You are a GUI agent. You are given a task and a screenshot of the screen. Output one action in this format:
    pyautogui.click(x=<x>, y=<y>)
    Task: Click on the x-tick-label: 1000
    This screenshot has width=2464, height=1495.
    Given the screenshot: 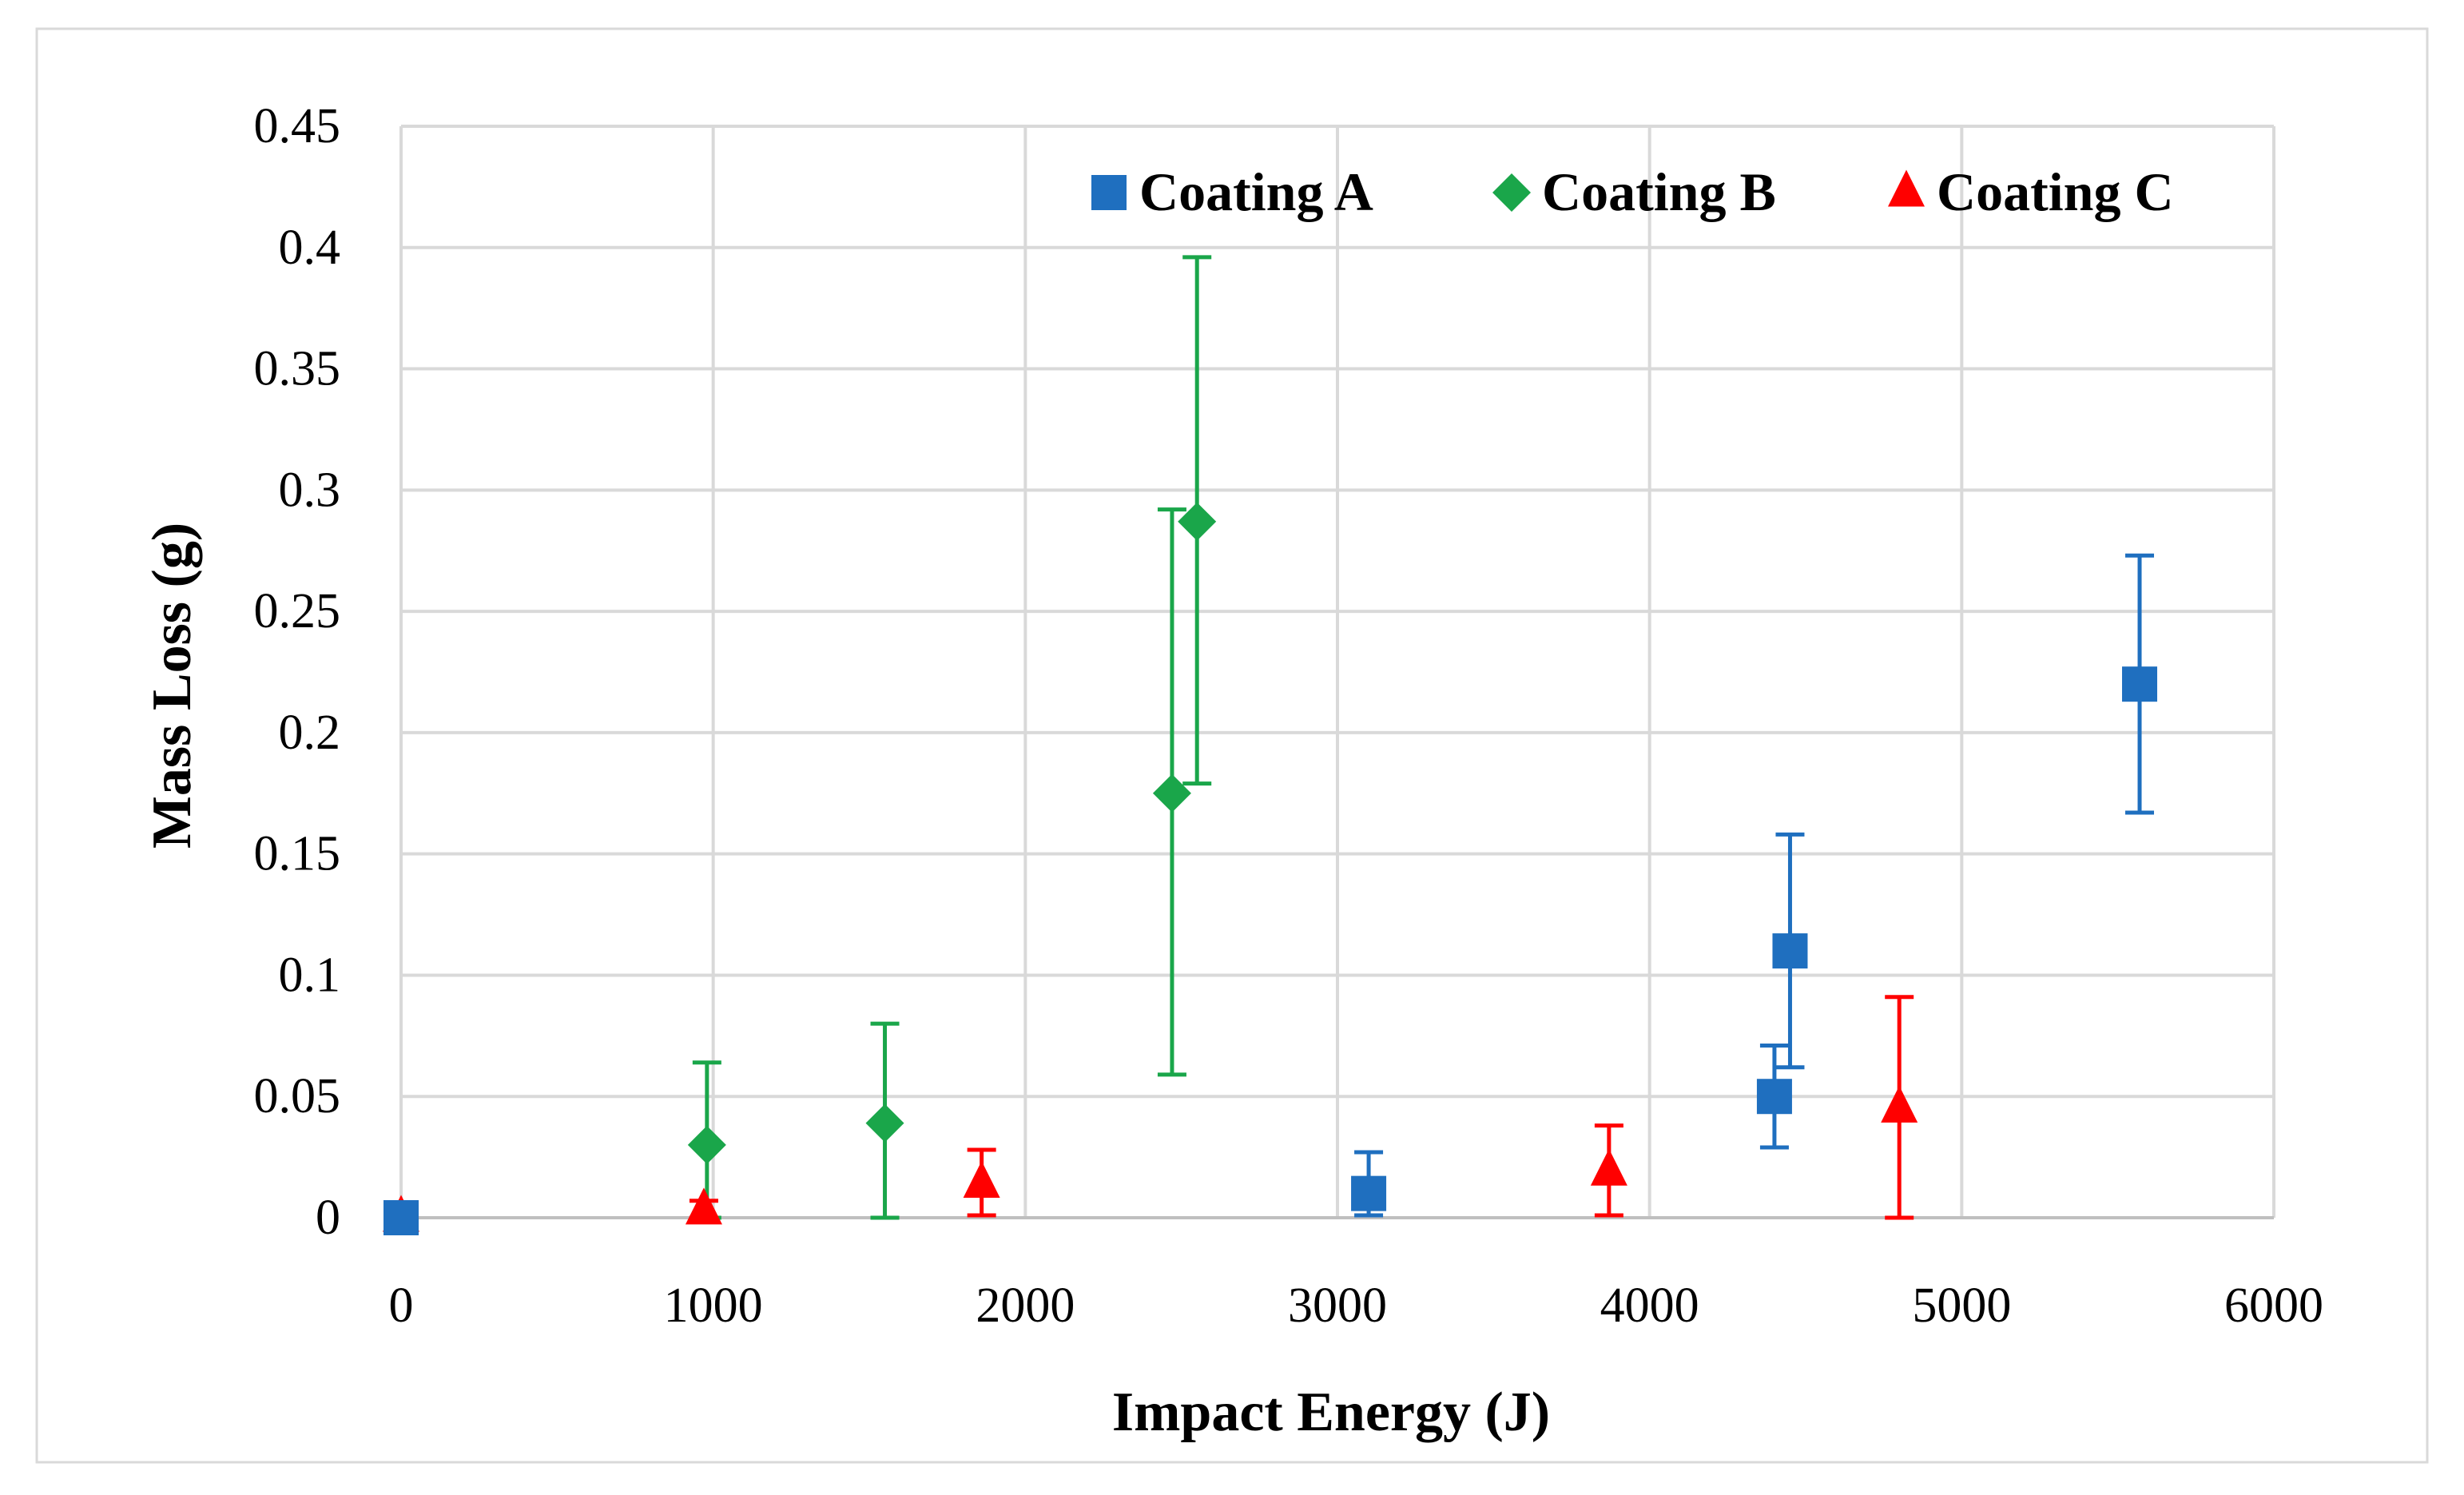 What is the action you would take?
    pyautogui.click(x=714, y=1305)
    